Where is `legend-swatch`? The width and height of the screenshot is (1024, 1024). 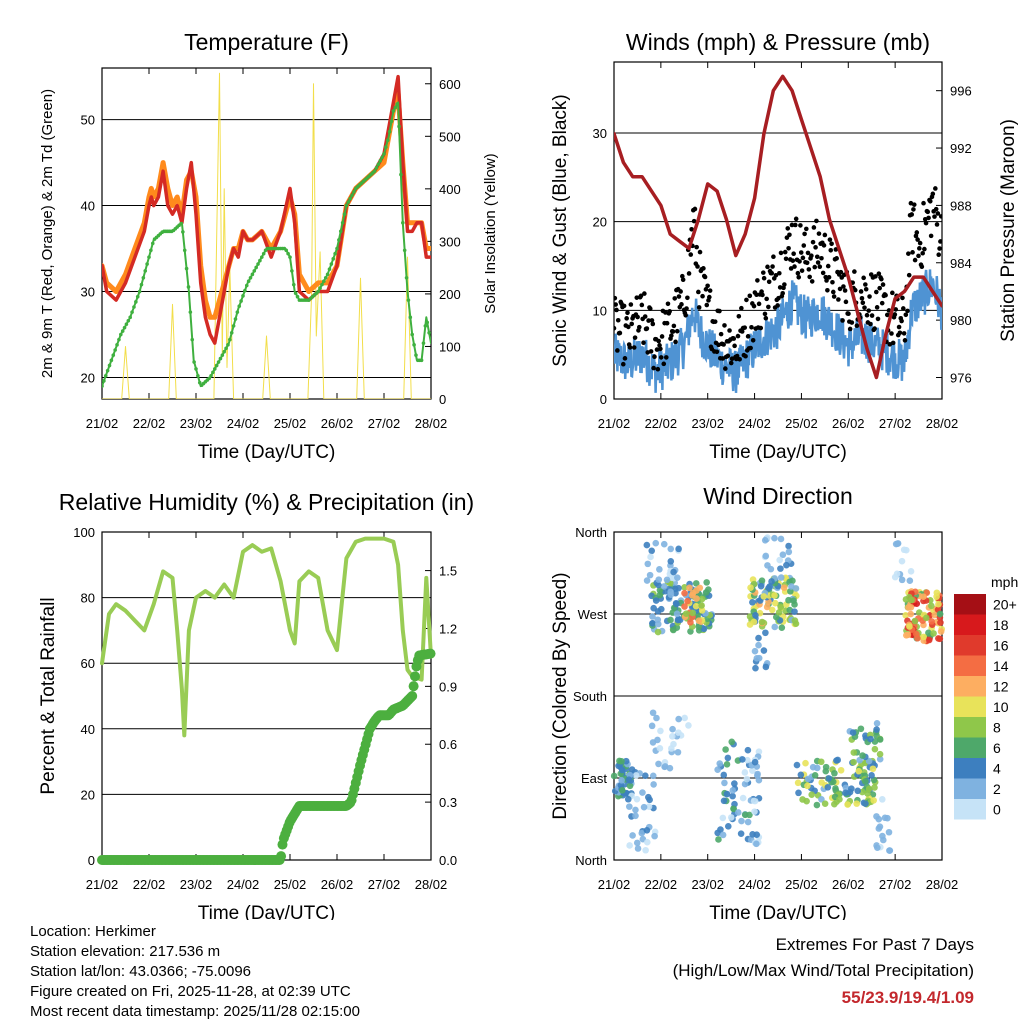 legend-swatch is located at coordinates (970, 706).